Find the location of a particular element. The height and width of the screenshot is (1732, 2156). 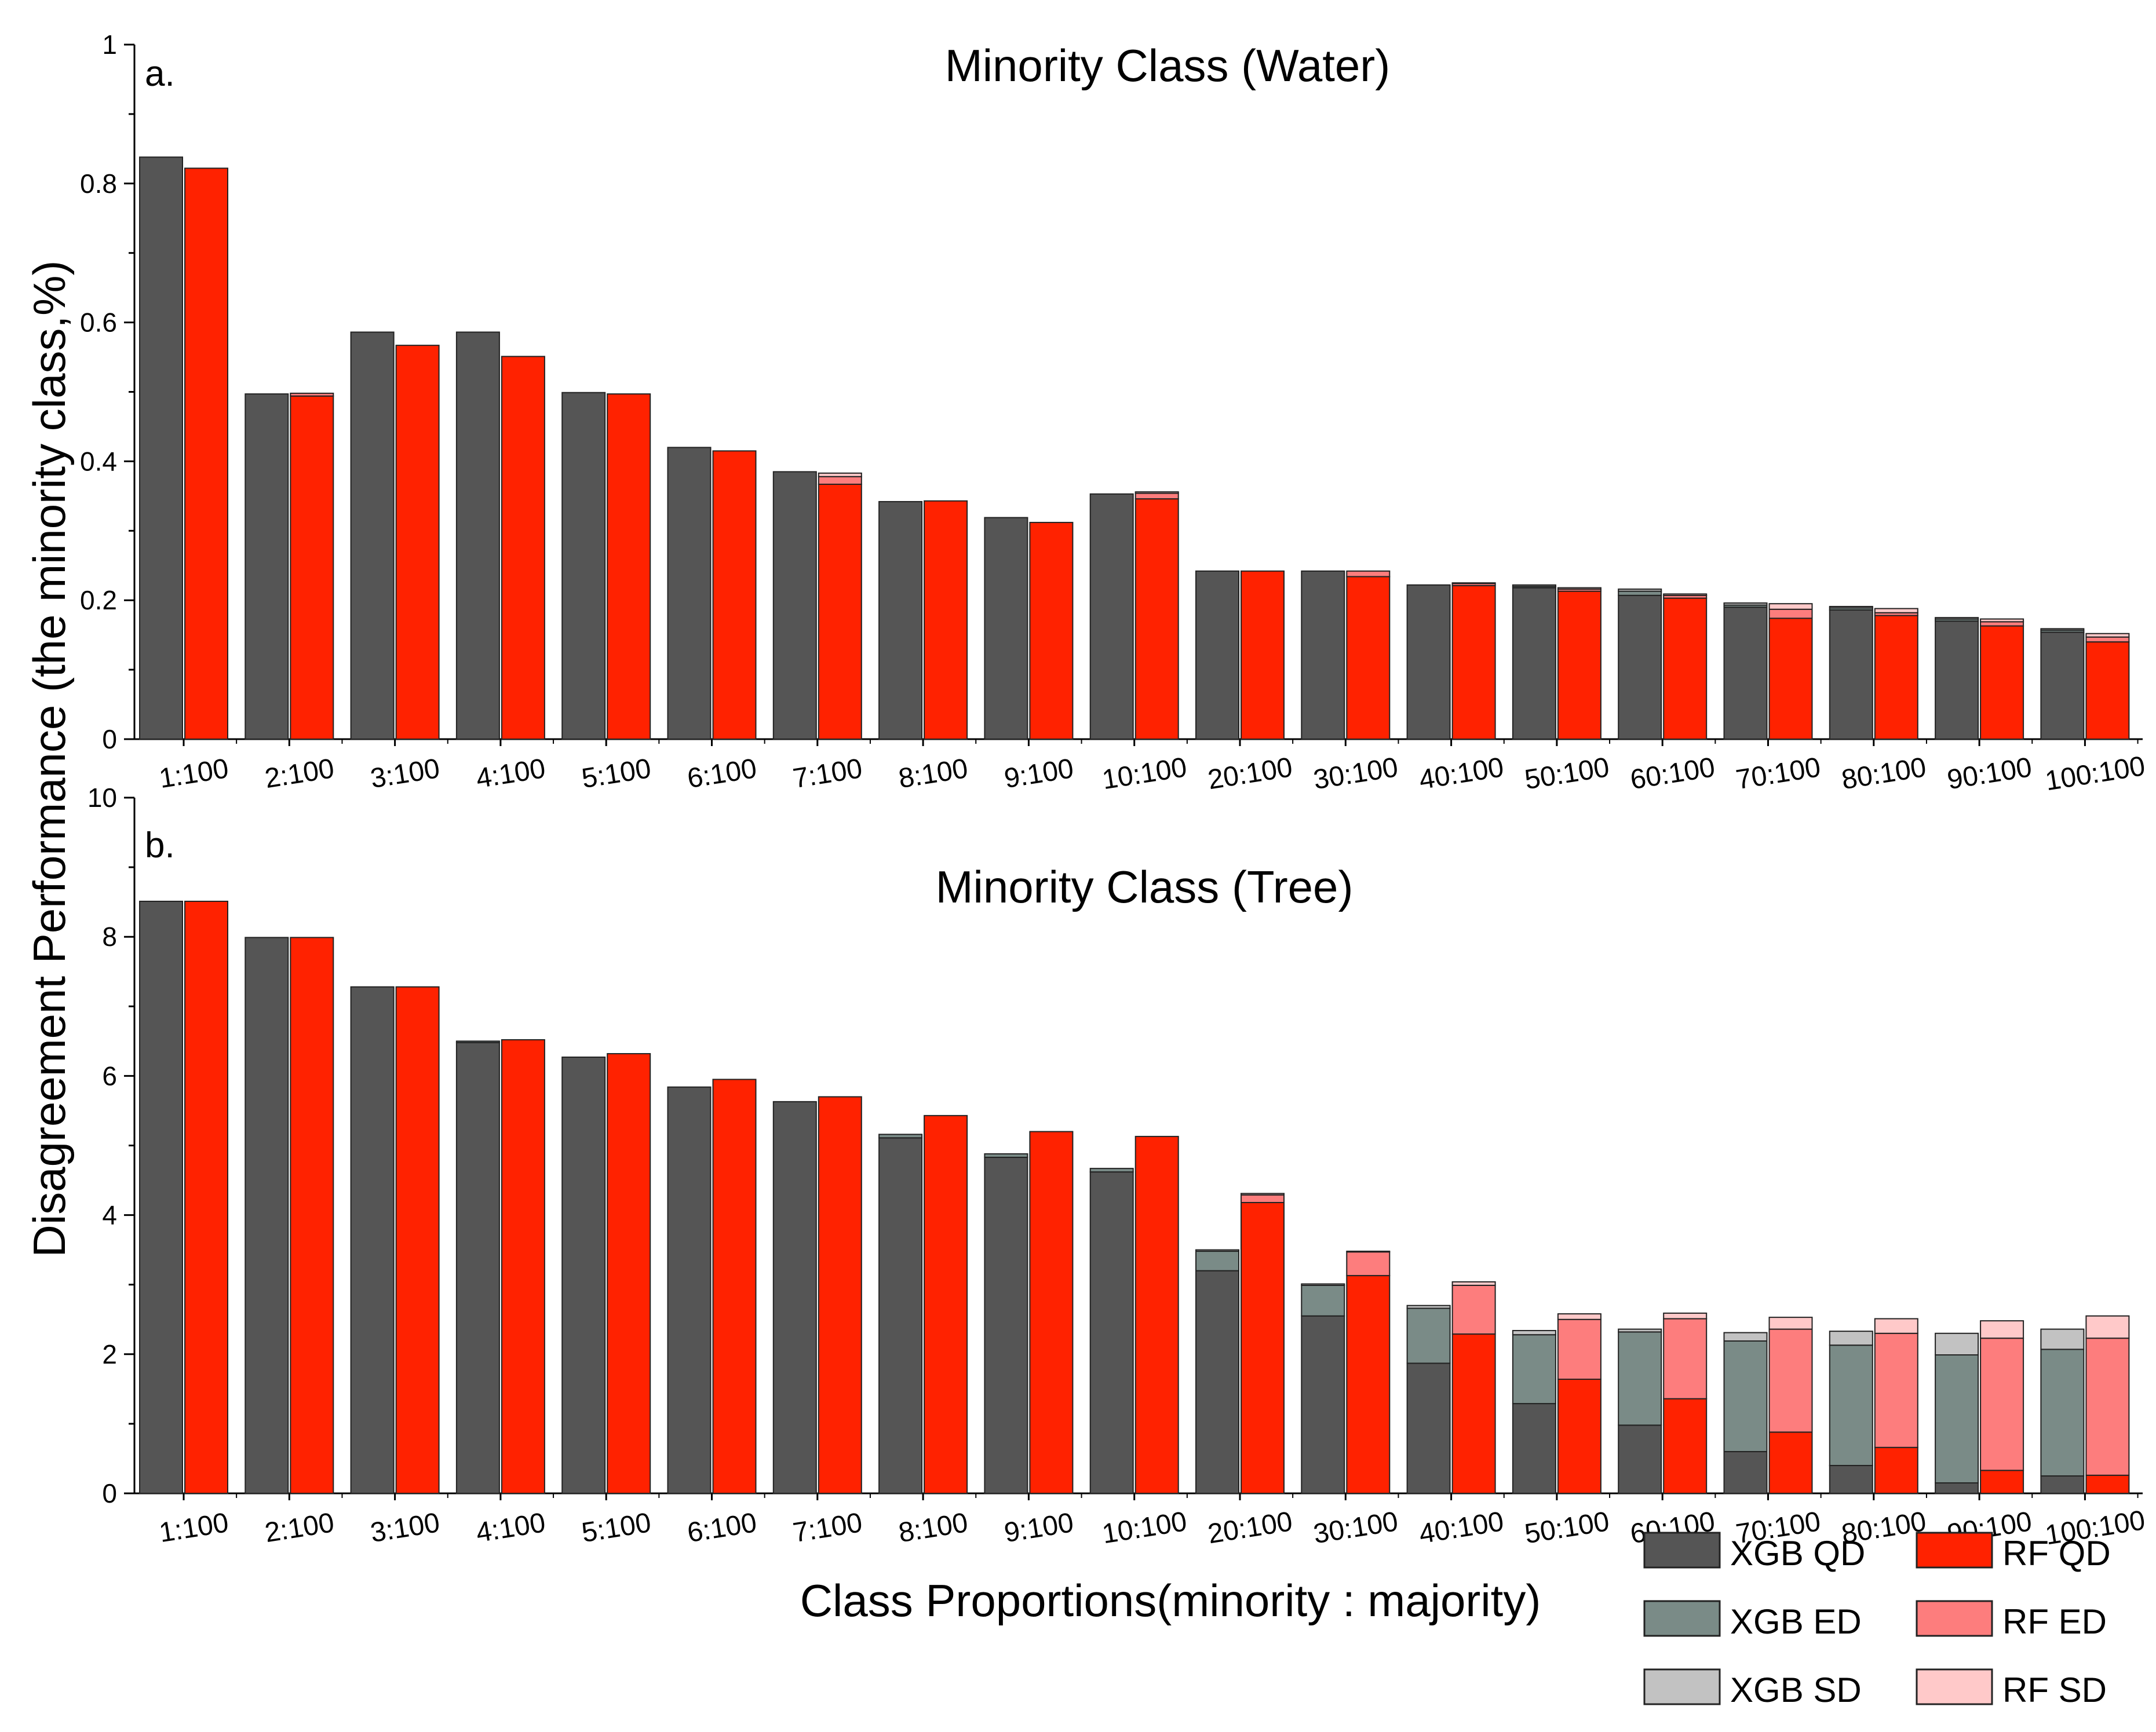

legend-swatch-rf-qd is located at coordinates (1954, 1550).